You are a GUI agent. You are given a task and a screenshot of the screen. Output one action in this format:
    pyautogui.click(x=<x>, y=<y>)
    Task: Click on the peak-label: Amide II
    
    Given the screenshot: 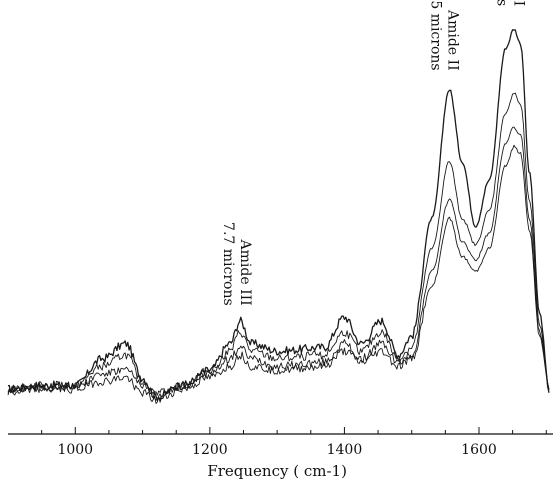 What is the action you would take?
    pyautogui.click(x=452, y=40)
    